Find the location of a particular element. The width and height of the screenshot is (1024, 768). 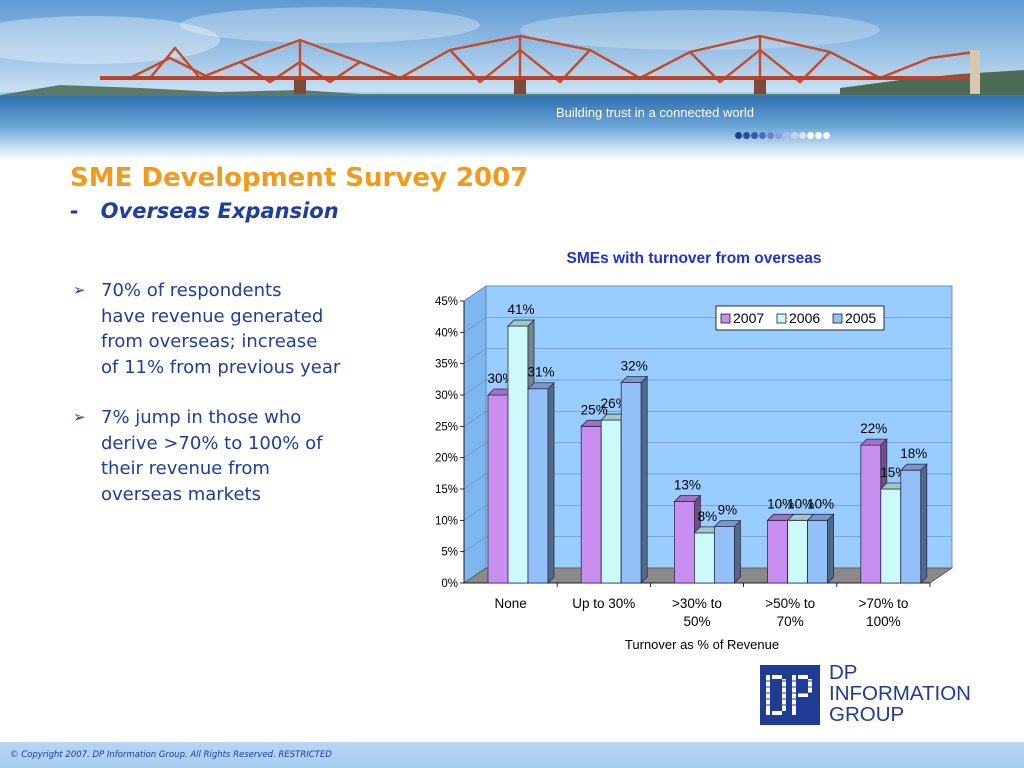

subtitle-text: Overseas Expansion is located at coordinates (219, 211).